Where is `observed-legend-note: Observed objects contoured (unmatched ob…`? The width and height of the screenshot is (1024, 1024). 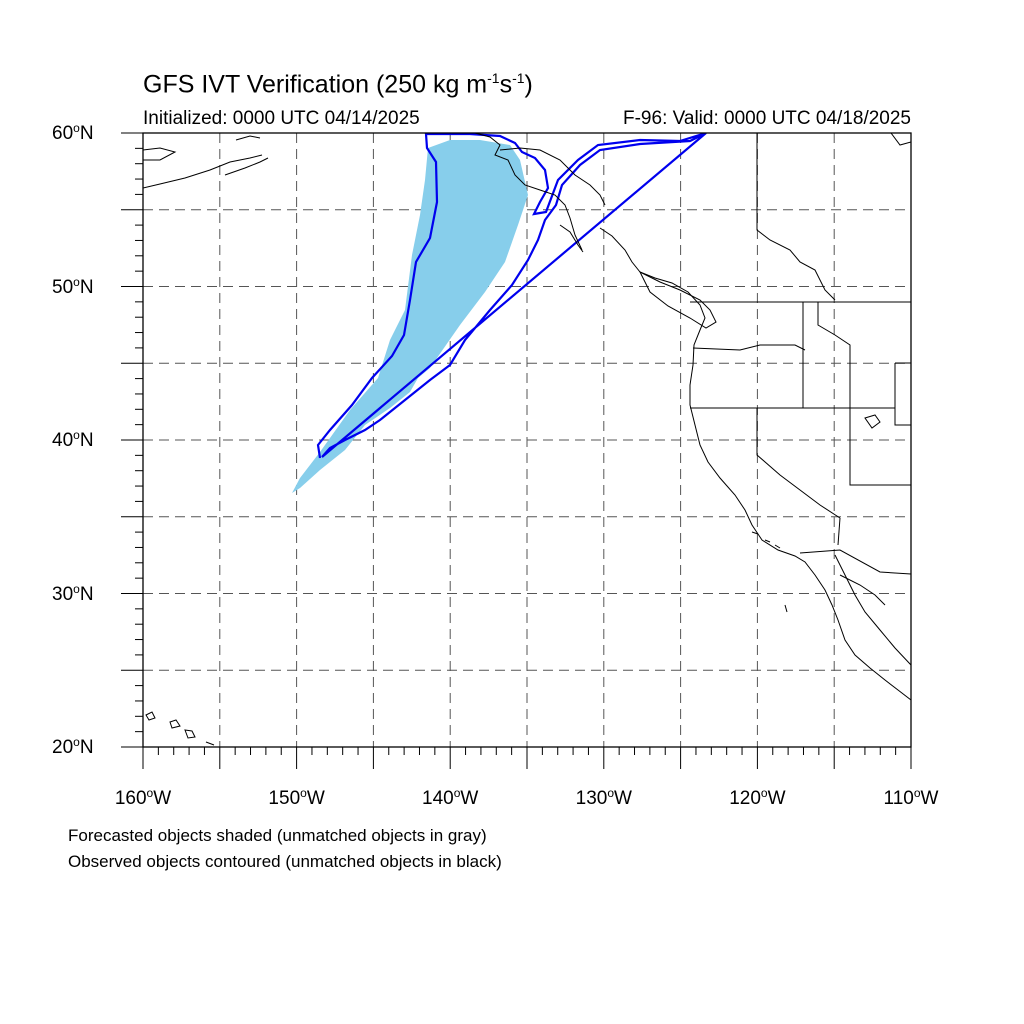
observed-legend-note: Observed objects contoured (unmatched ob… is located at coordinates (285, 861).